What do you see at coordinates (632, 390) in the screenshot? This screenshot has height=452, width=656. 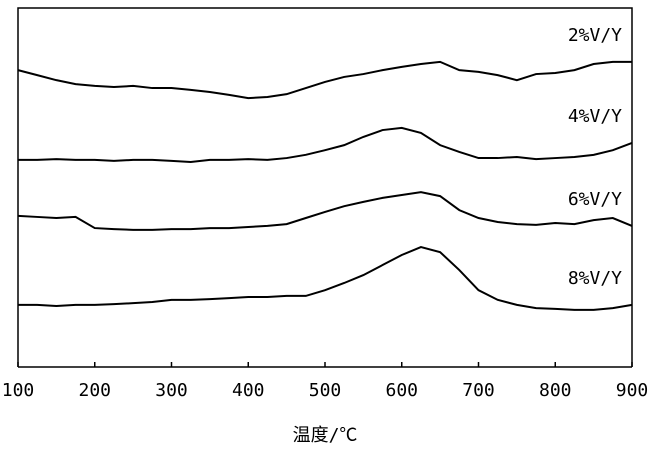 I see `x-tick-label: 900` at bounding box center [632, 390].